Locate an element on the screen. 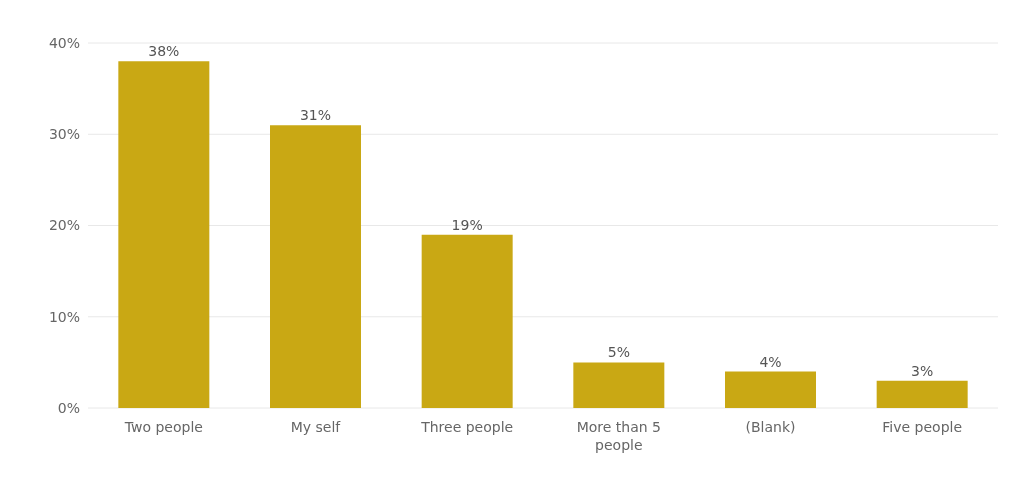  x-tick-label: Five people is located at coordinates (922, 427).